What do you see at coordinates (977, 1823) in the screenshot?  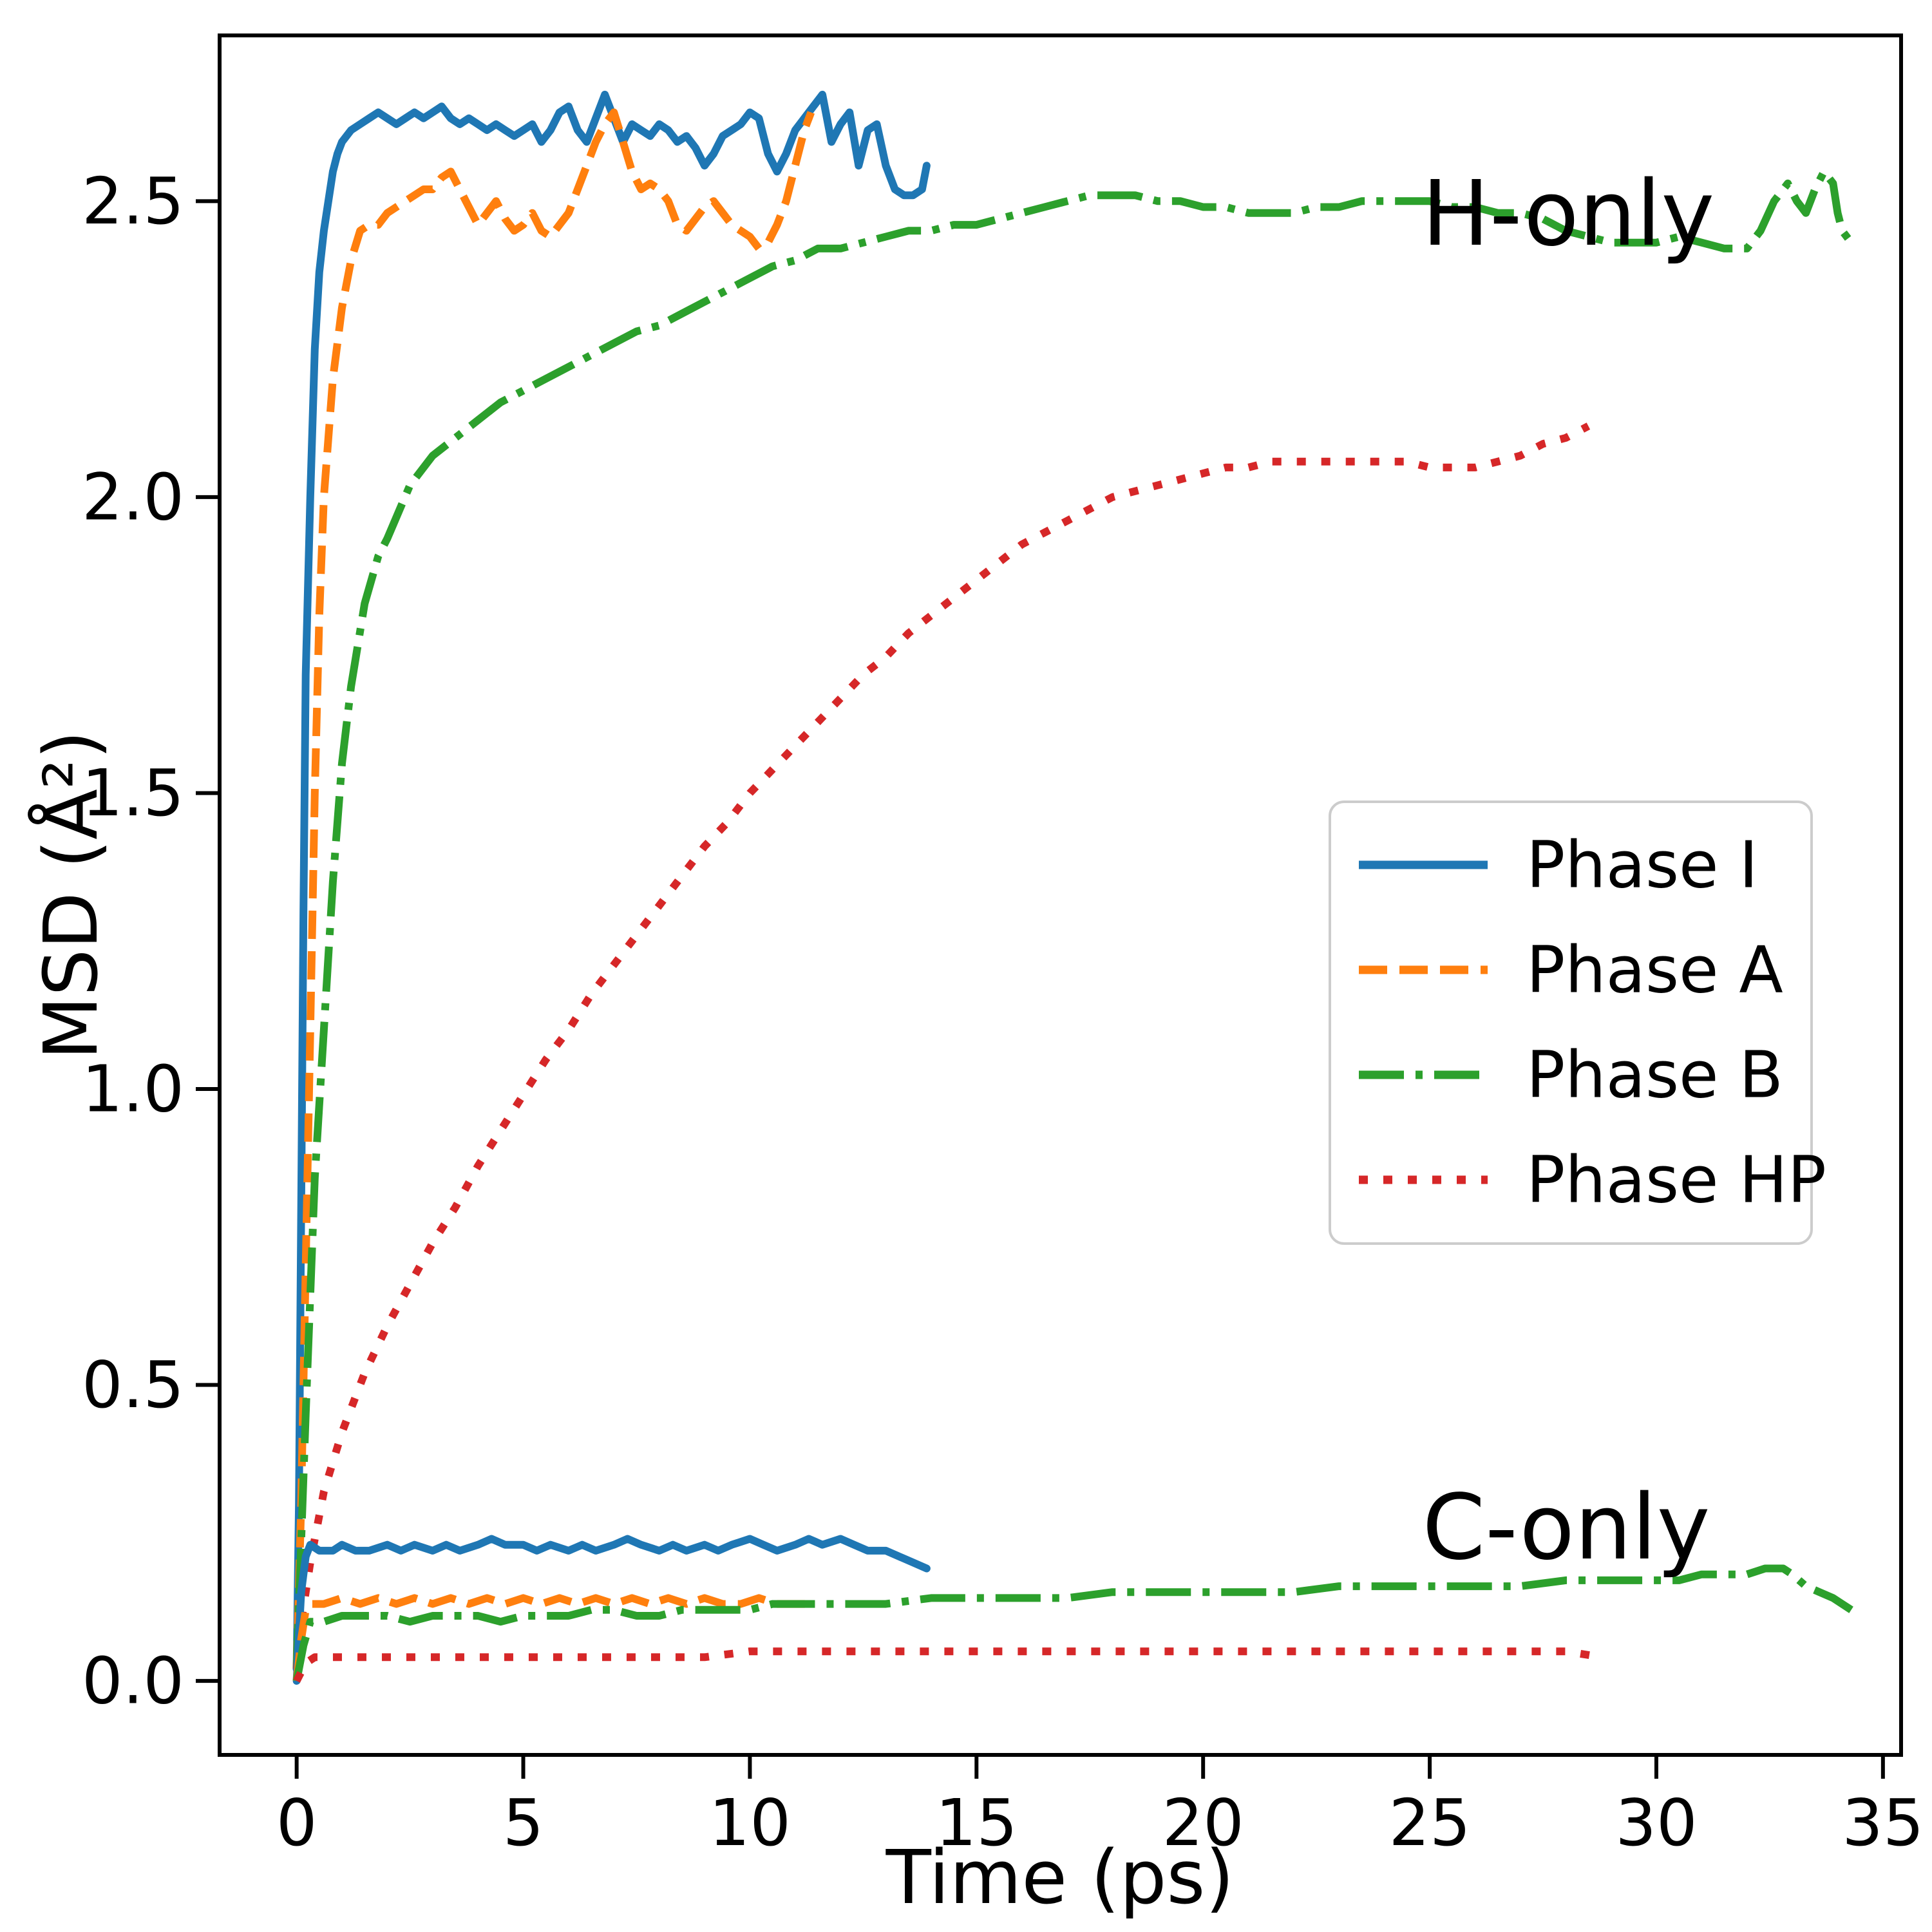 I see `x-tick-label: 15` at bounding box center [977, 1823].